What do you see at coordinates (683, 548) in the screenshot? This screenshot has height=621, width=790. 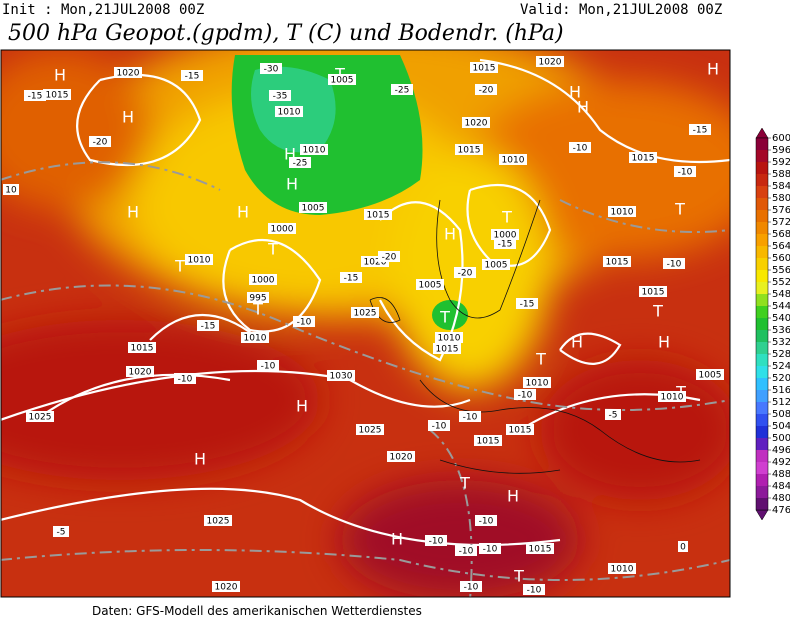 I see `temperature-label: 0` at bounding box center [683, 548].